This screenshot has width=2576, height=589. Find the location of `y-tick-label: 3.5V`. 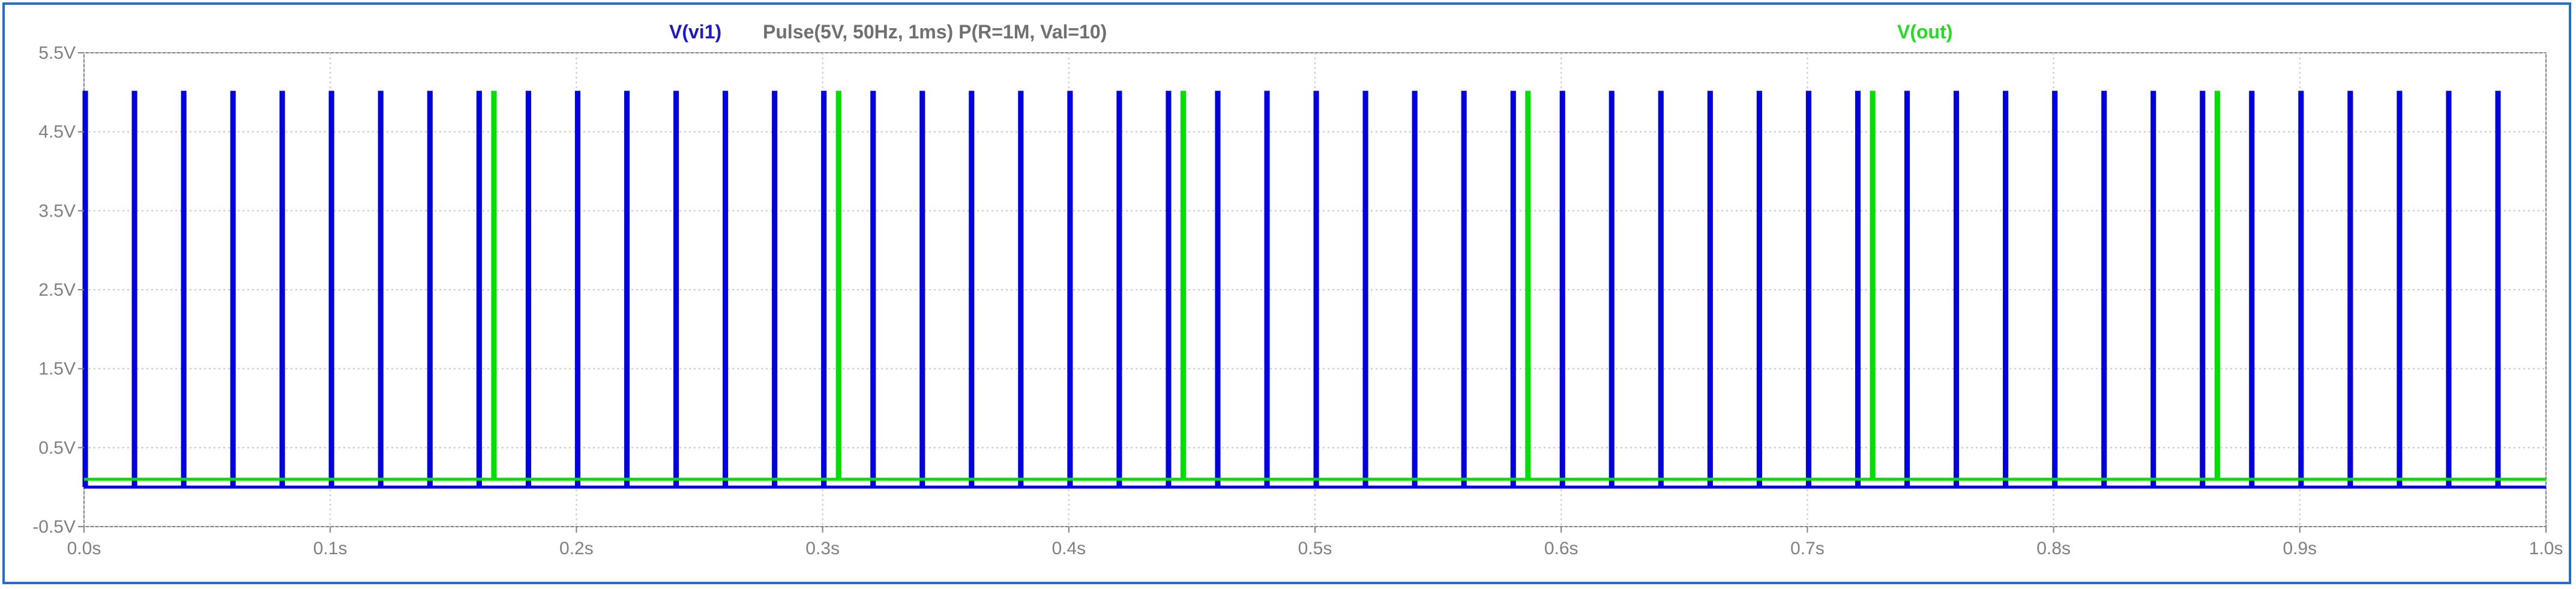

y-tick-label: 3.5V is located at coordinates (57, 211).